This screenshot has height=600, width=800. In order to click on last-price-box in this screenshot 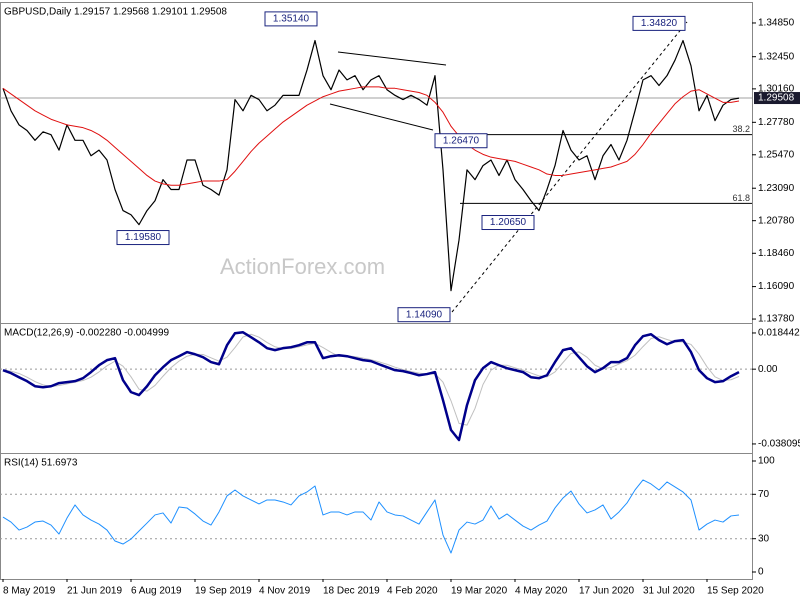, I will do `click(777, 98)`.